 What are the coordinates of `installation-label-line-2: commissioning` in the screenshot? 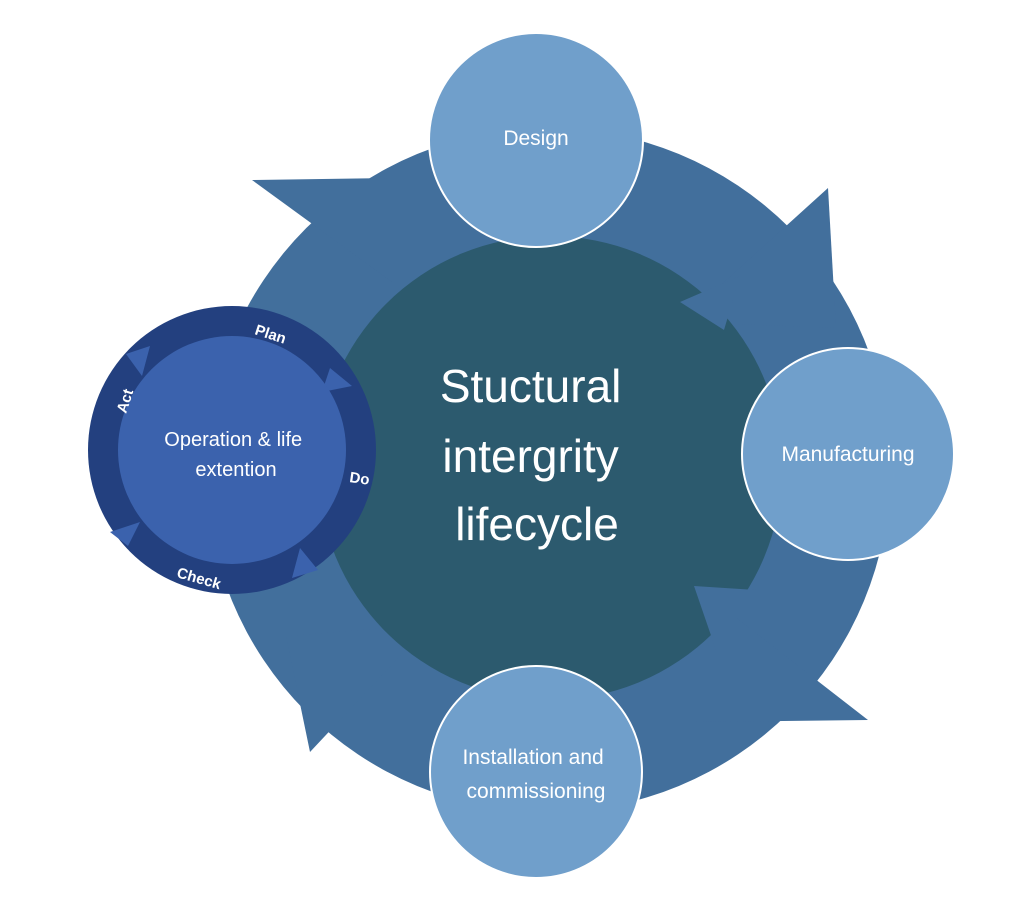 It's located at (536, 791).